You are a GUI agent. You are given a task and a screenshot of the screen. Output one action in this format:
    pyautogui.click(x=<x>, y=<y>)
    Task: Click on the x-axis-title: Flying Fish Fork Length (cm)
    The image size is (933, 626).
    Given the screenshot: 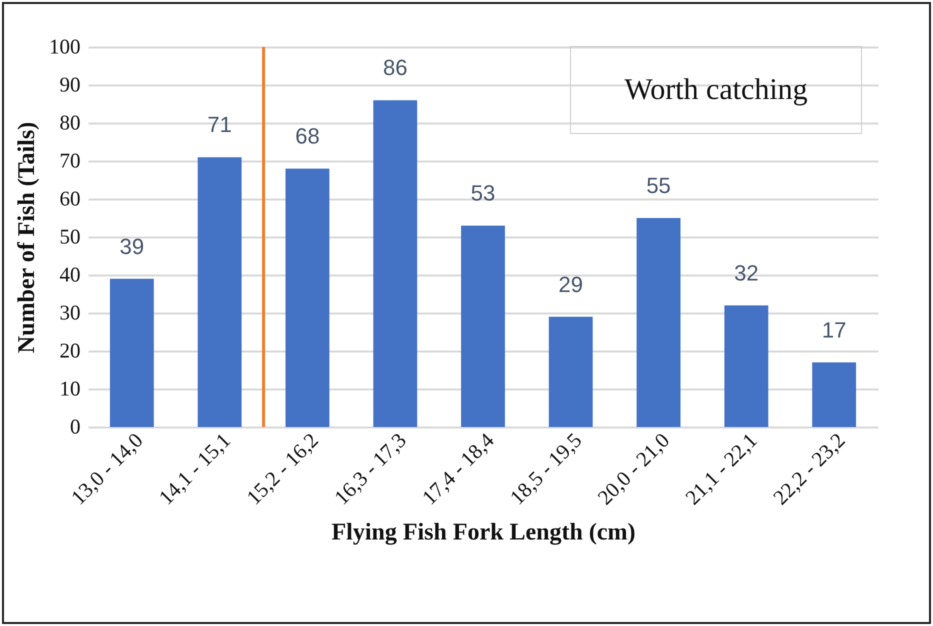 What is the action you would take?
    pyautogui.click(x=484, y=533)
    